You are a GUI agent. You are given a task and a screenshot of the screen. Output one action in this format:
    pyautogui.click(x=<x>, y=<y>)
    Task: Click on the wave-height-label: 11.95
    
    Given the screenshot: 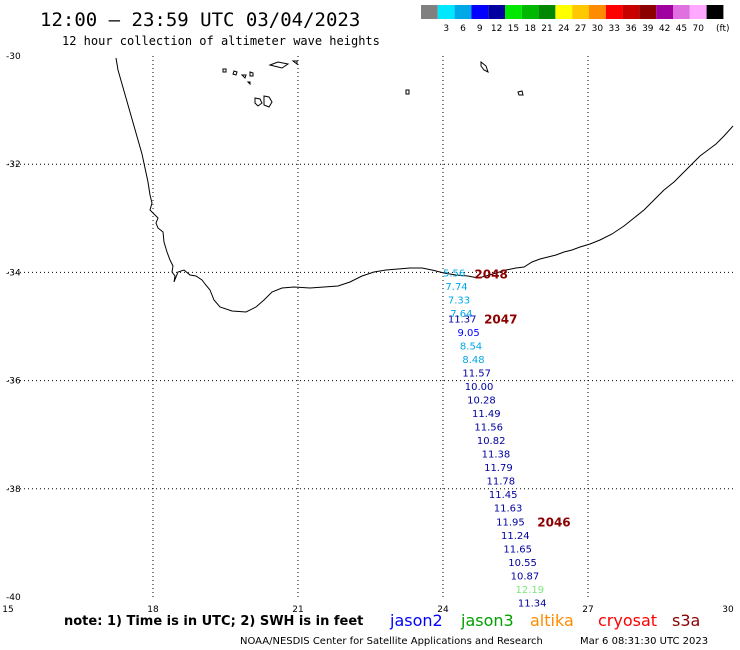 What is the action you would take?
    pyautogui.click(x=510, y=522)
    